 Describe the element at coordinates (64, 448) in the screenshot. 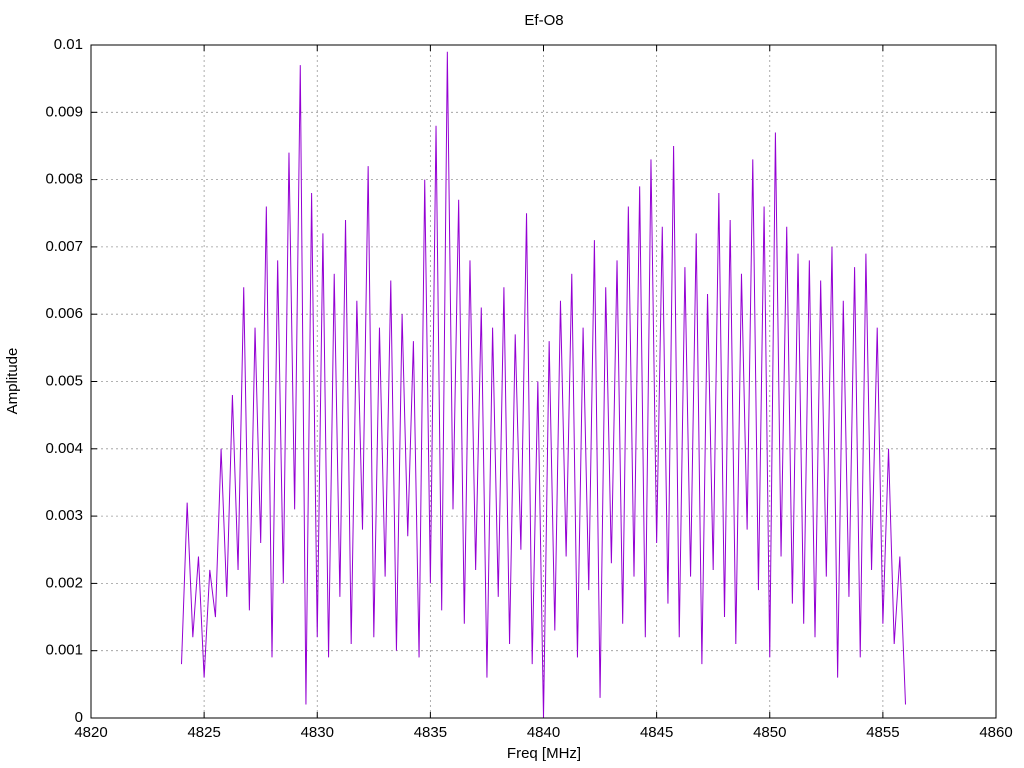

I see `y-tick-label: 0.004` at that location.